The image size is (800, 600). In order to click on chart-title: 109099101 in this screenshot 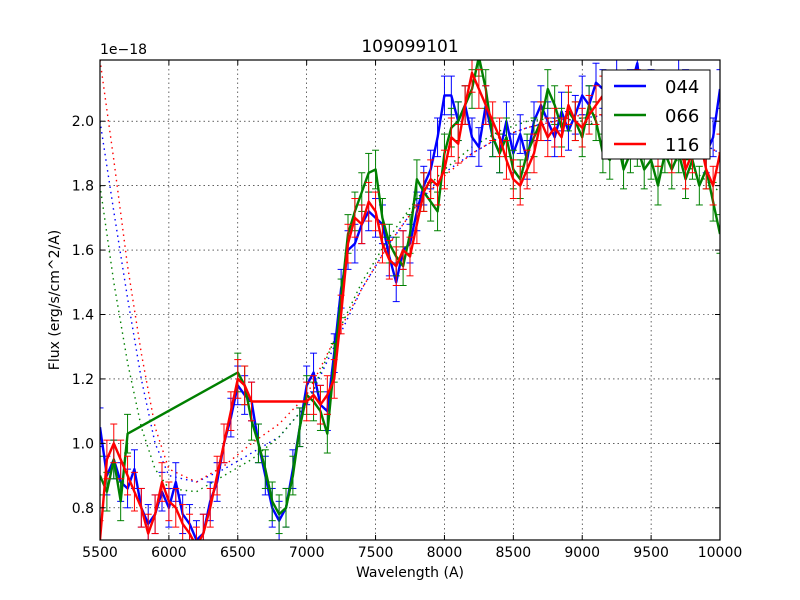, I will do `click(409, 47)`.